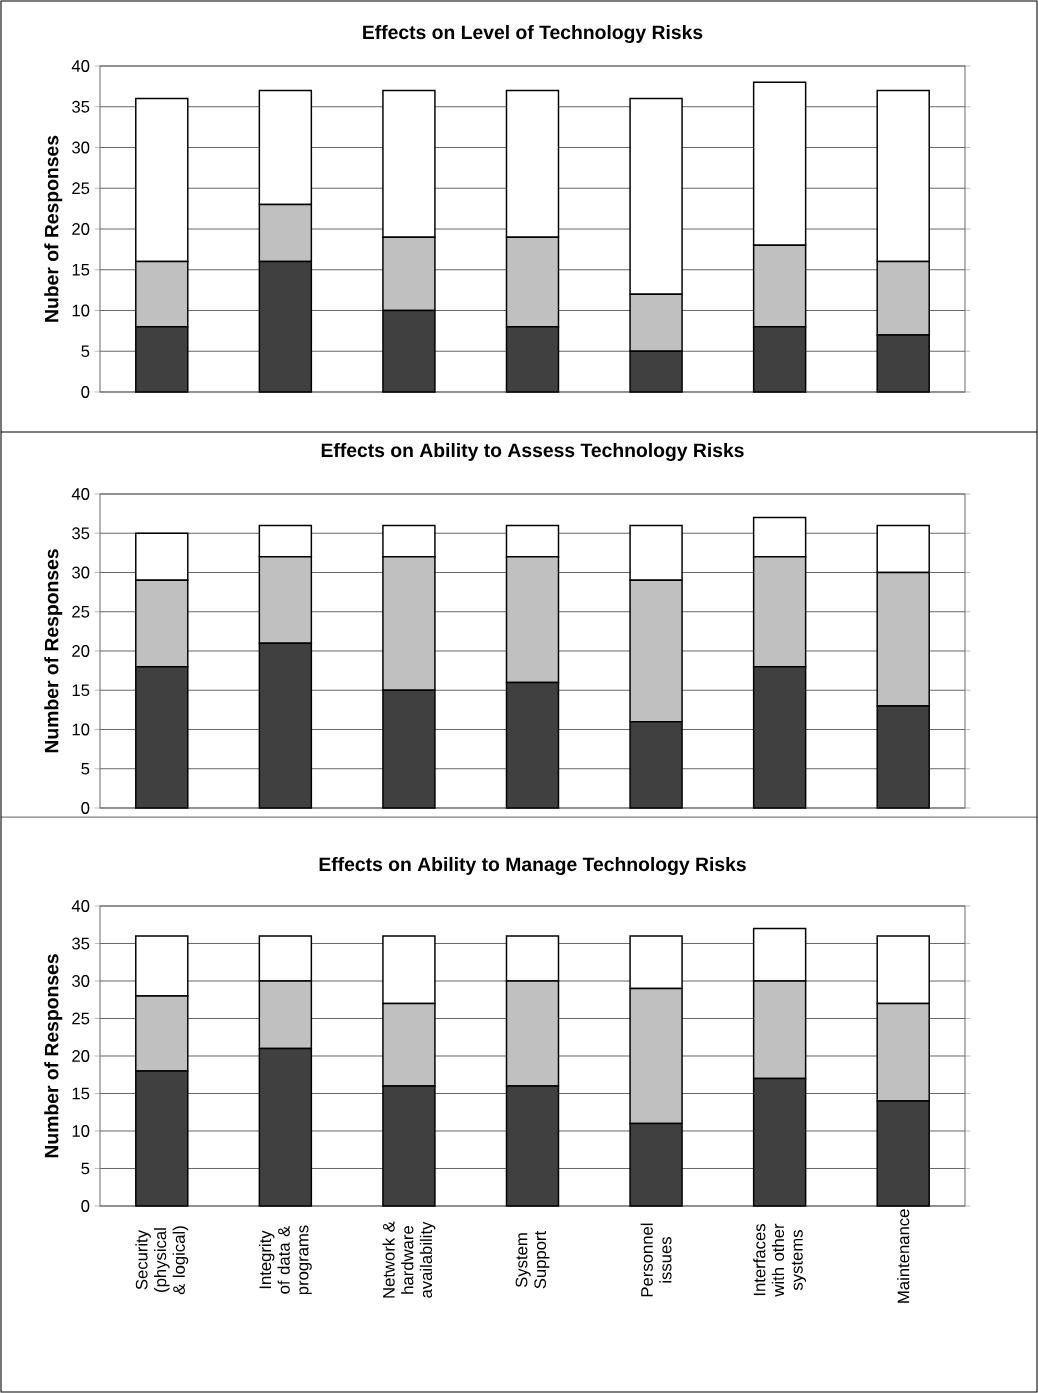  Describe the element at coordinates (533, 34) in the screenshot. I see `chart-title: Effects on Level of Technology Risks` at that location.